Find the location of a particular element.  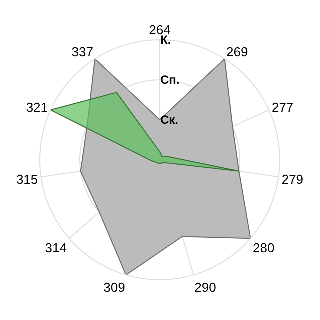

spoke-label: 309 is located at coordinates (115, 287).